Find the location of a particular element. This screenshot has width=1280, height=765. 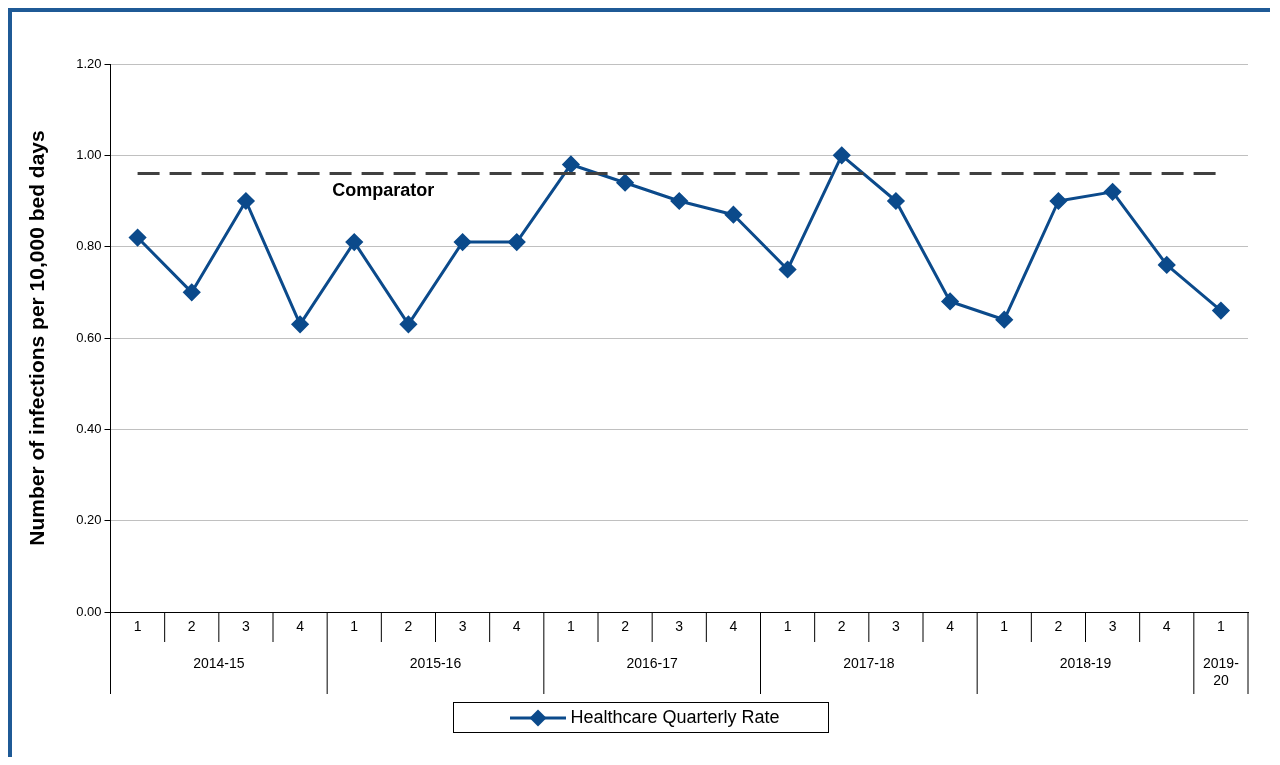

ref-line-label: Comparator is located at coordinates (383, 189).